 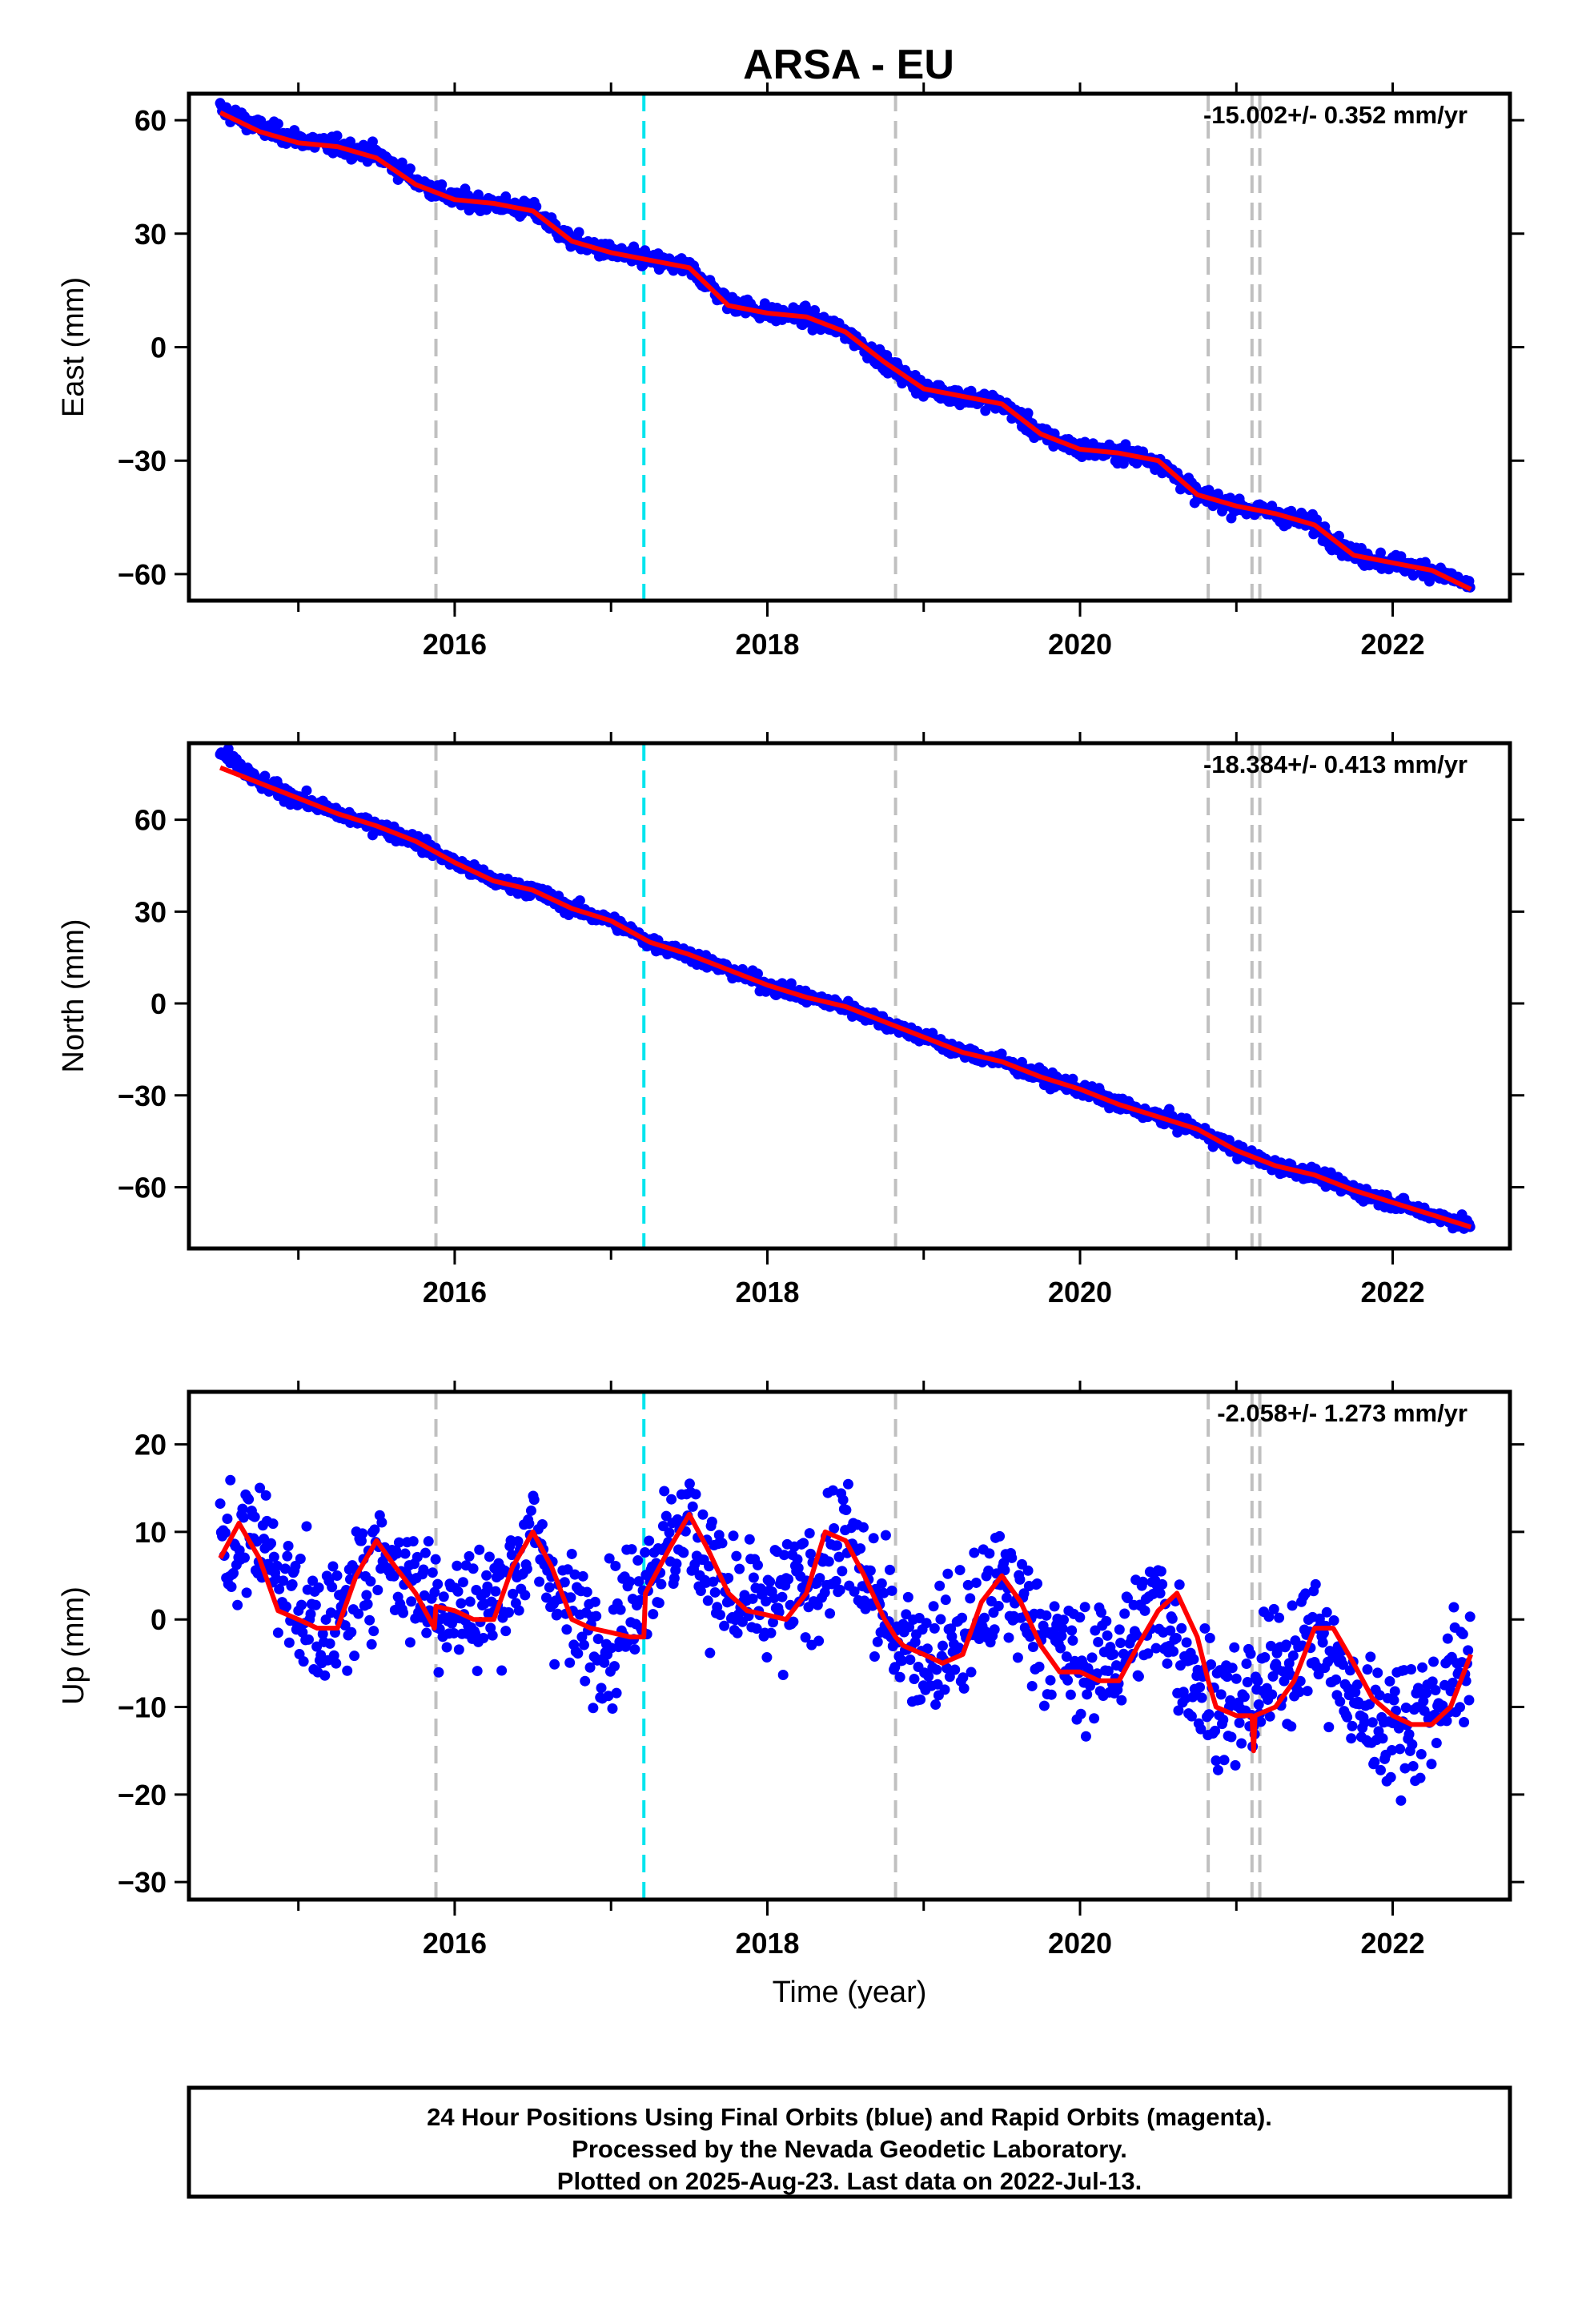 I want to click on up-y-axis-label: Up (mm), so click(x=74, y=1645).